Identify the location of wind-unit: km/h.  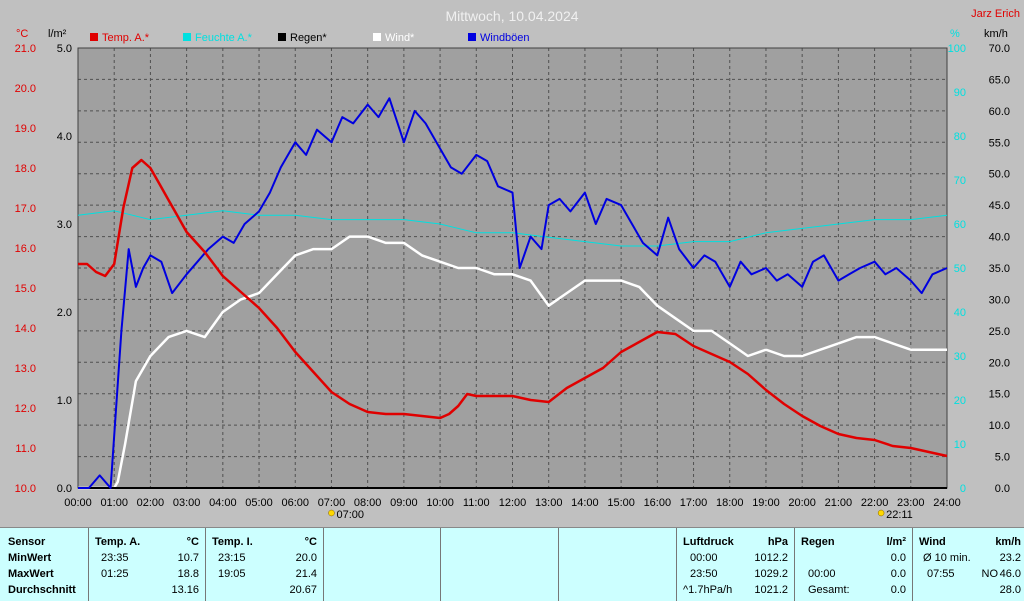
(1008, 542).